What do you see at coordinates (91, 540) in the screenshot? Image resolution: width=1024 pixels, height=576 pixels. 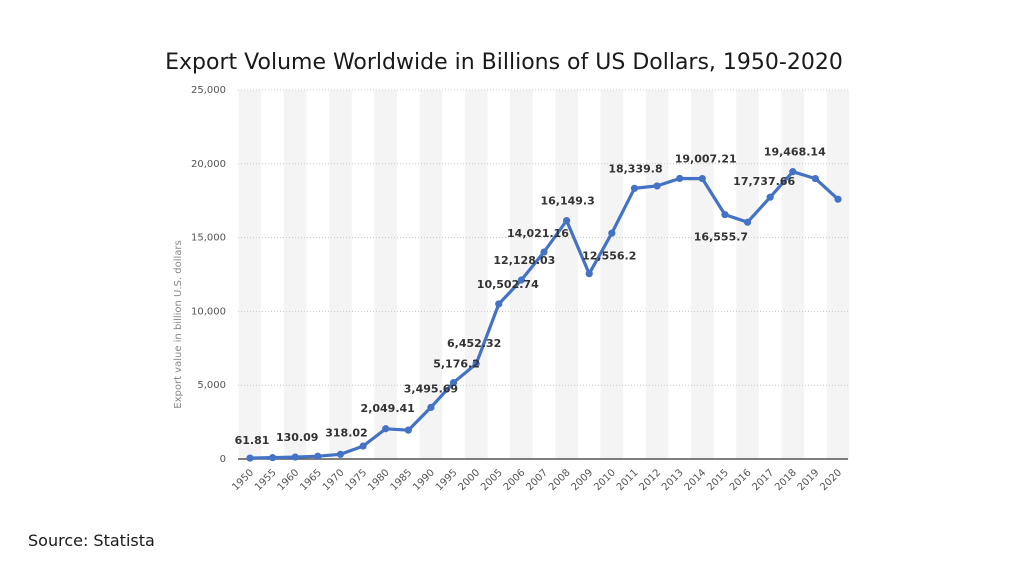 I see `source-note: Source: Statista` at bounding box center [91, 540].